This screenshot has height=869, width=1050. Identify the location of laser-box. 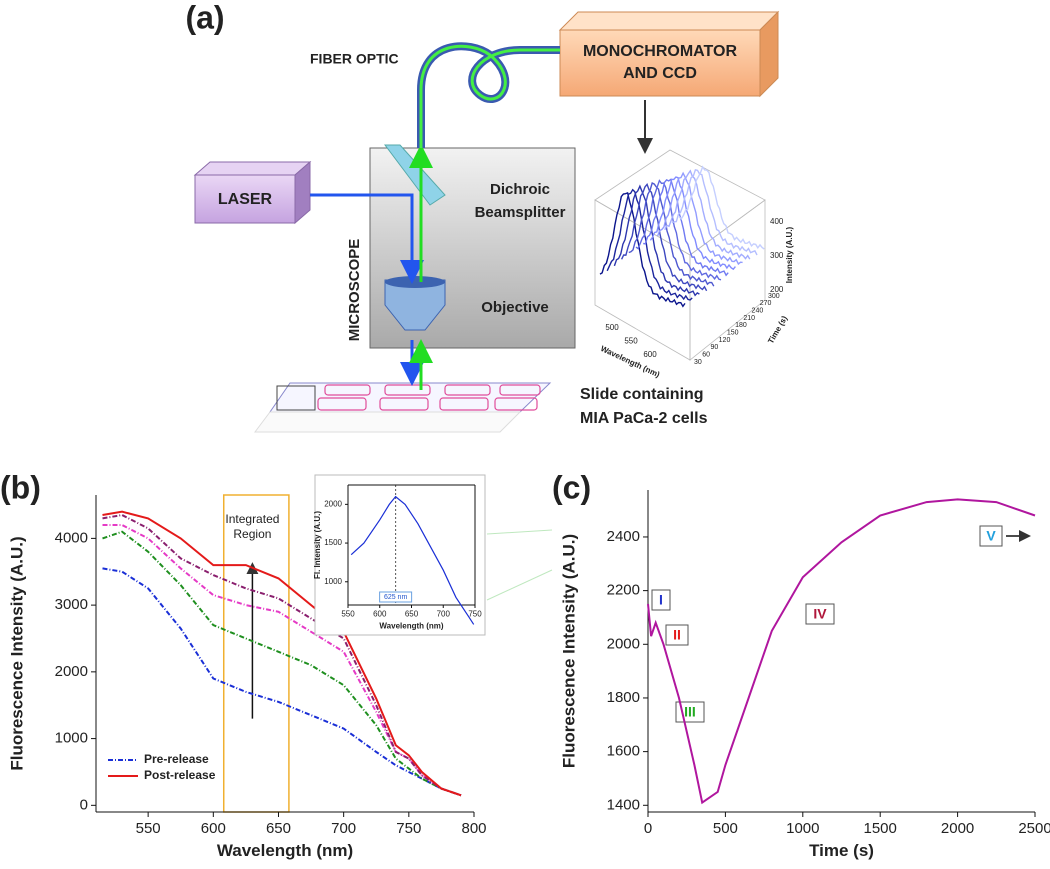
(245, 199).